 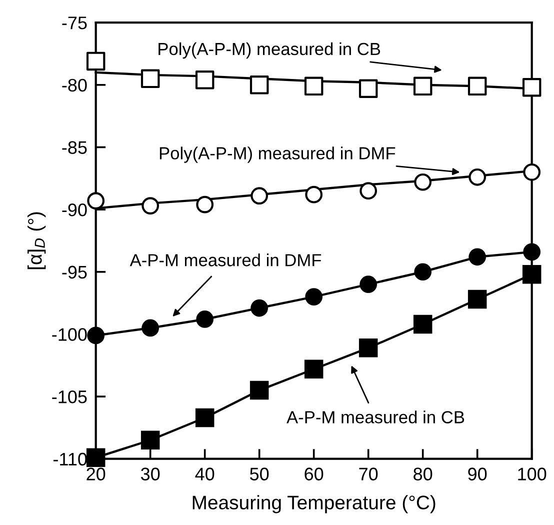 What do you see at coordinates (269, 50) in the screenshot?
I see `annotation: Poly(A-P-M) measured in CB` at bounding box center [269, 50].